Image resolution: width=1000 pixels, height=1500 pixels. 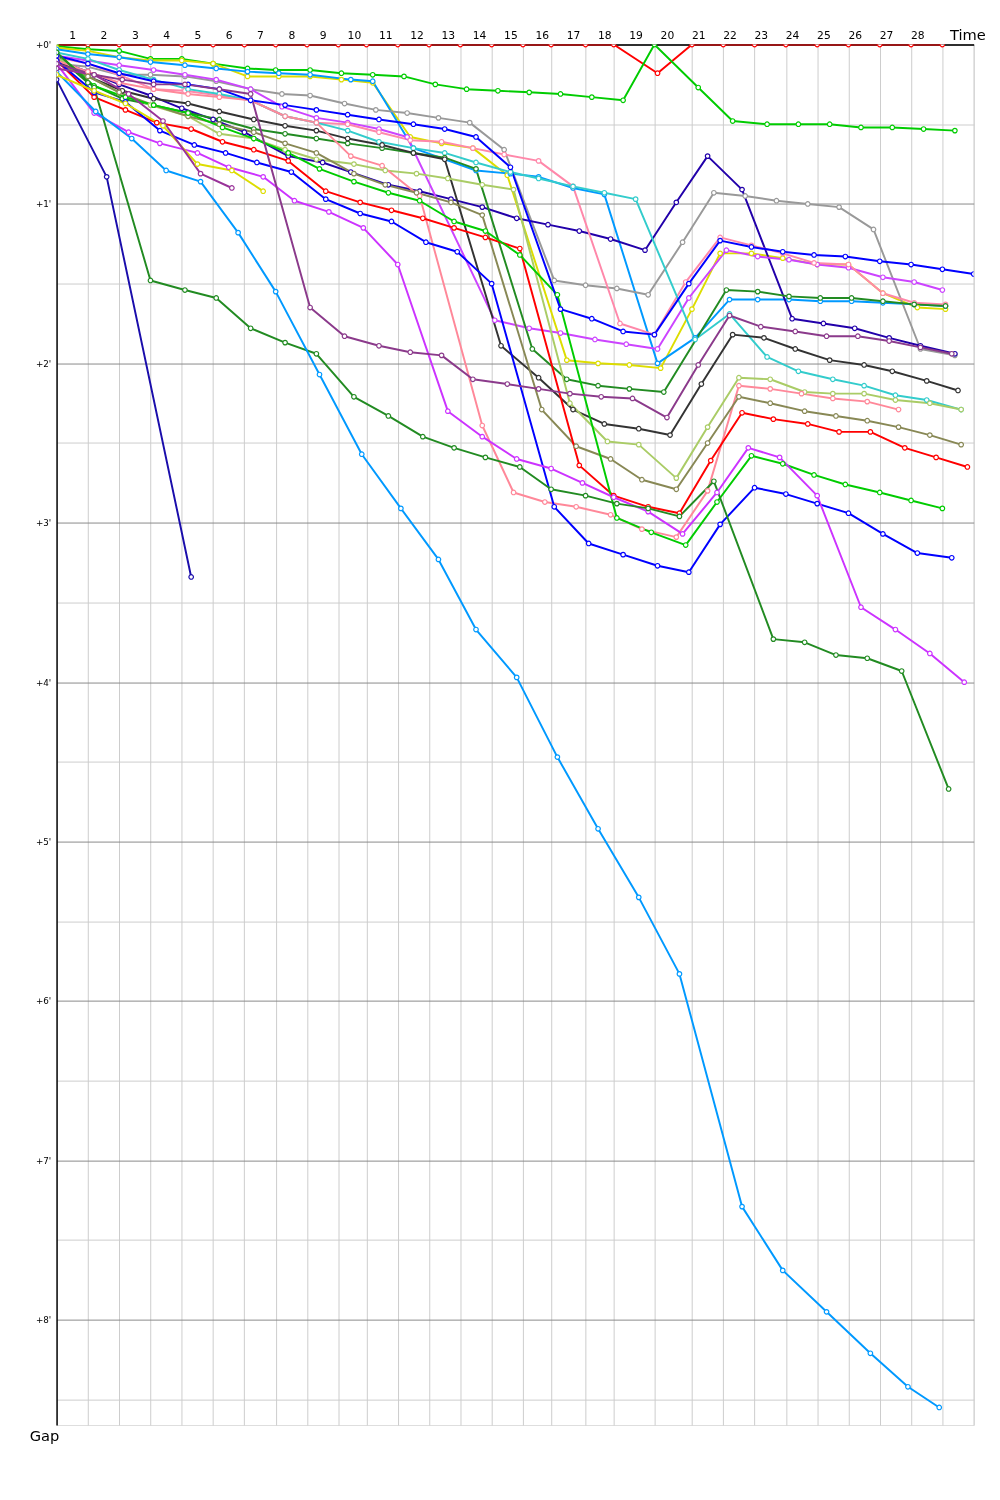 I want to click on y-axis-title: Gap, so click(x=44, y=1436).